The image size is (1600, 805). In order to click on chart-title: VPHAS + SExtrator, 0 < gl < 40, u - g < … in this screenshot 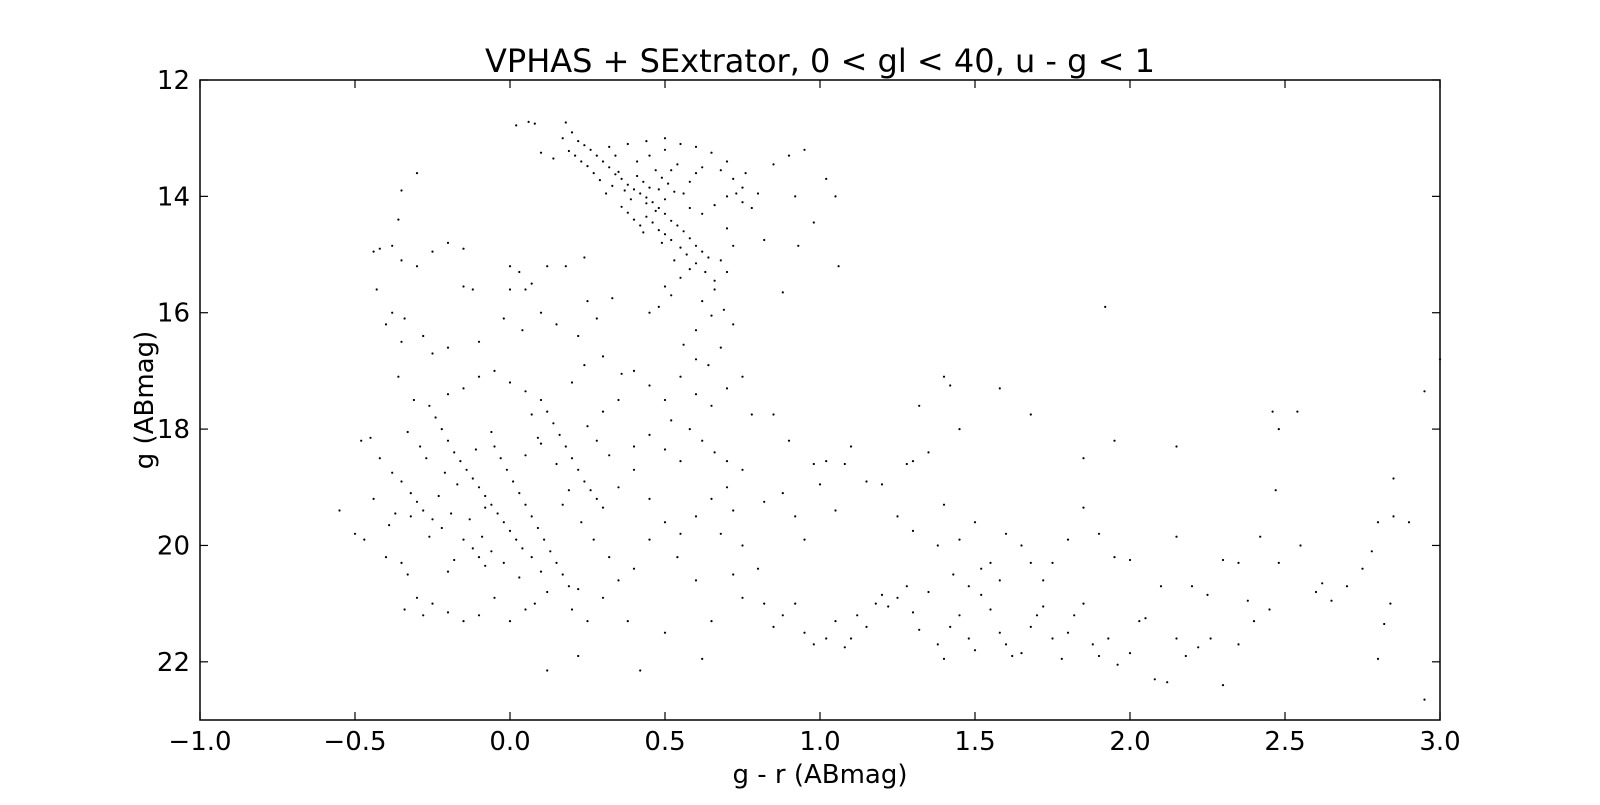, I will do `click(820, 61)`.